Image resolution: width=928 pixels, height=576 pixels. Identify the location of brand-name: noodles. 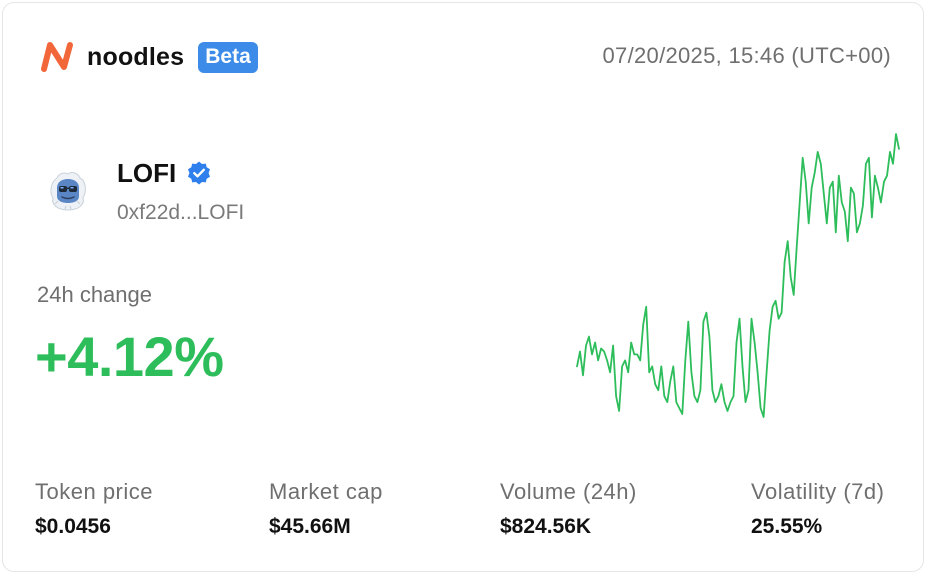
(136, 56).